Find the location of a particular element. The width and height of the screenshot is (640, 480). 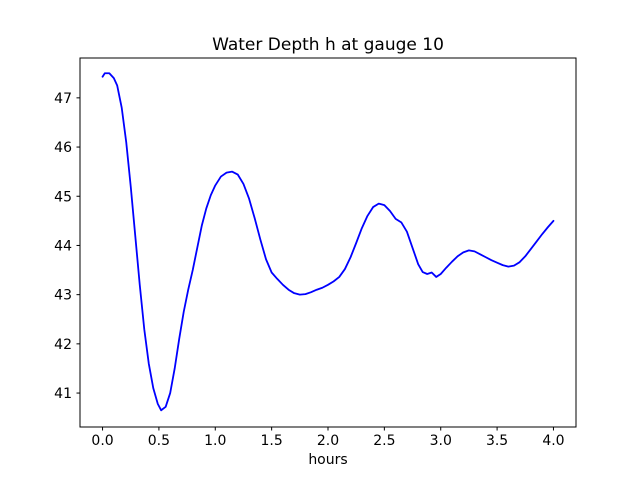

y-tick-label: 41 is located at coordinates (63, 394).